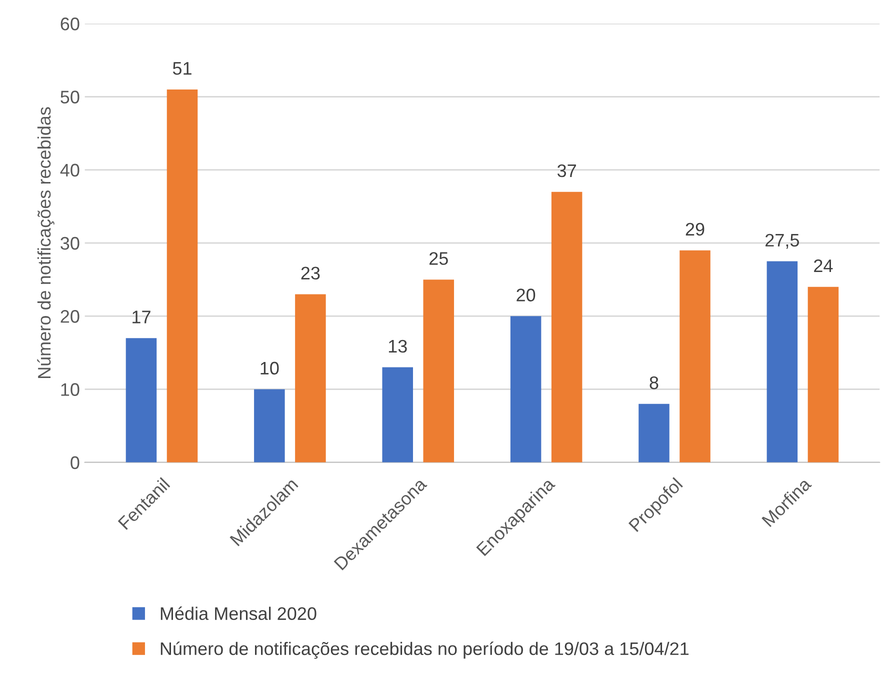  Describe the element at coordinates (397, 346) in the screenshot. I see `data-label: 13` at that location.